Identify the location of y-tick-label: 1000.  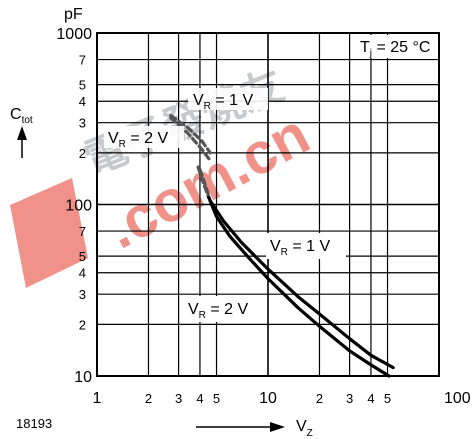
(74, 34).